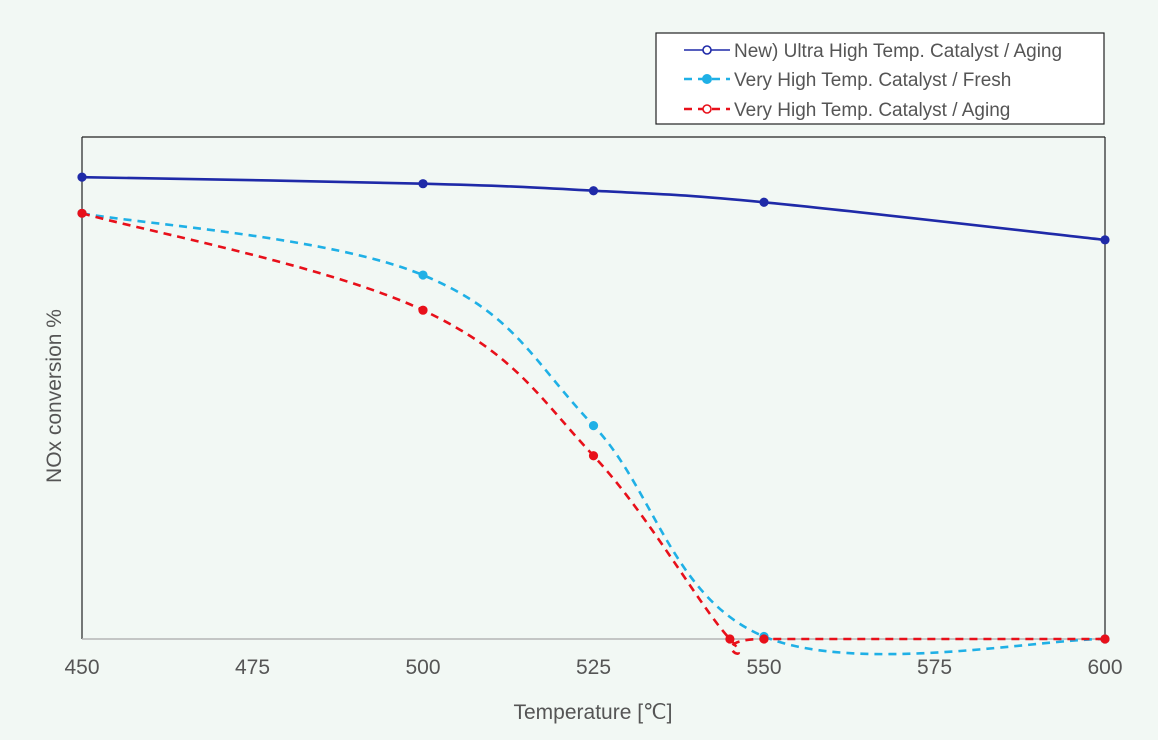 The width and height of the screenshot is (1158, 740). What do you see at coordinates (898, 51) in the screenshot?
I see `legend-label-1: New) Ultra High Temp. Catalyst / Aging` at bounding box center [898, 51].